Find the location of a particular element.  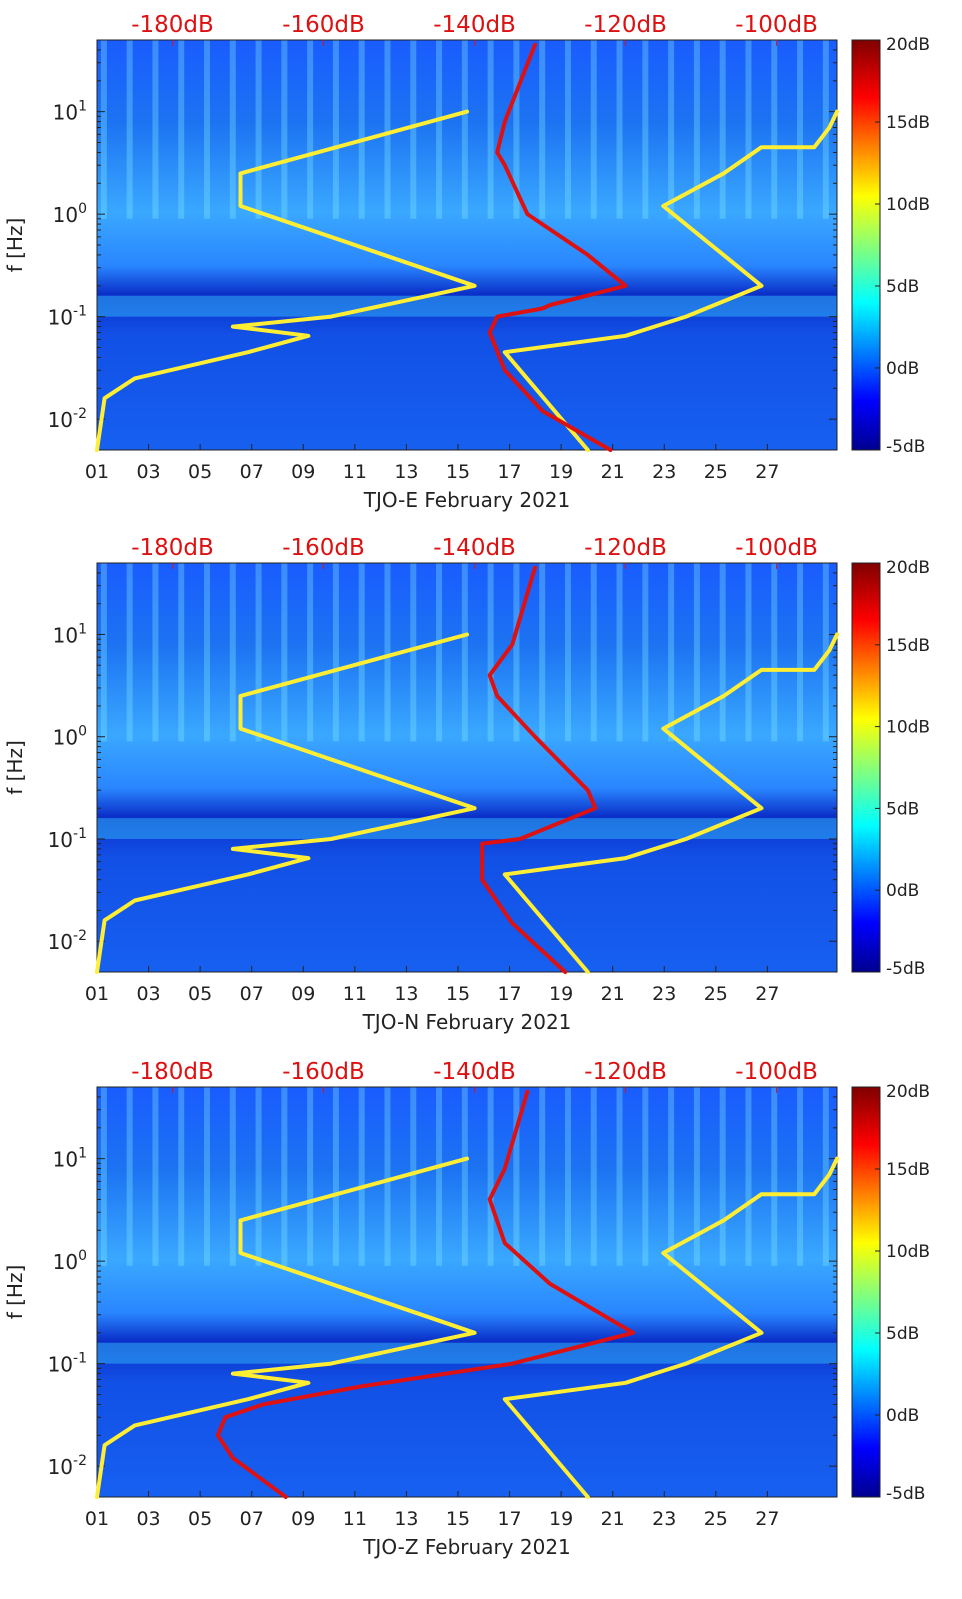

series-low-noise-model is located at coordinates (286, 803).